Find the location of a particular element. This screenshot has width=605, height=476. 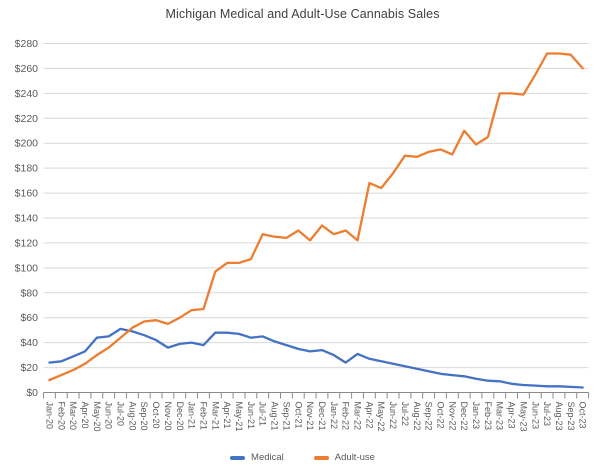

y-axis-tick-label: $0 is located at coordinates (32, 393).